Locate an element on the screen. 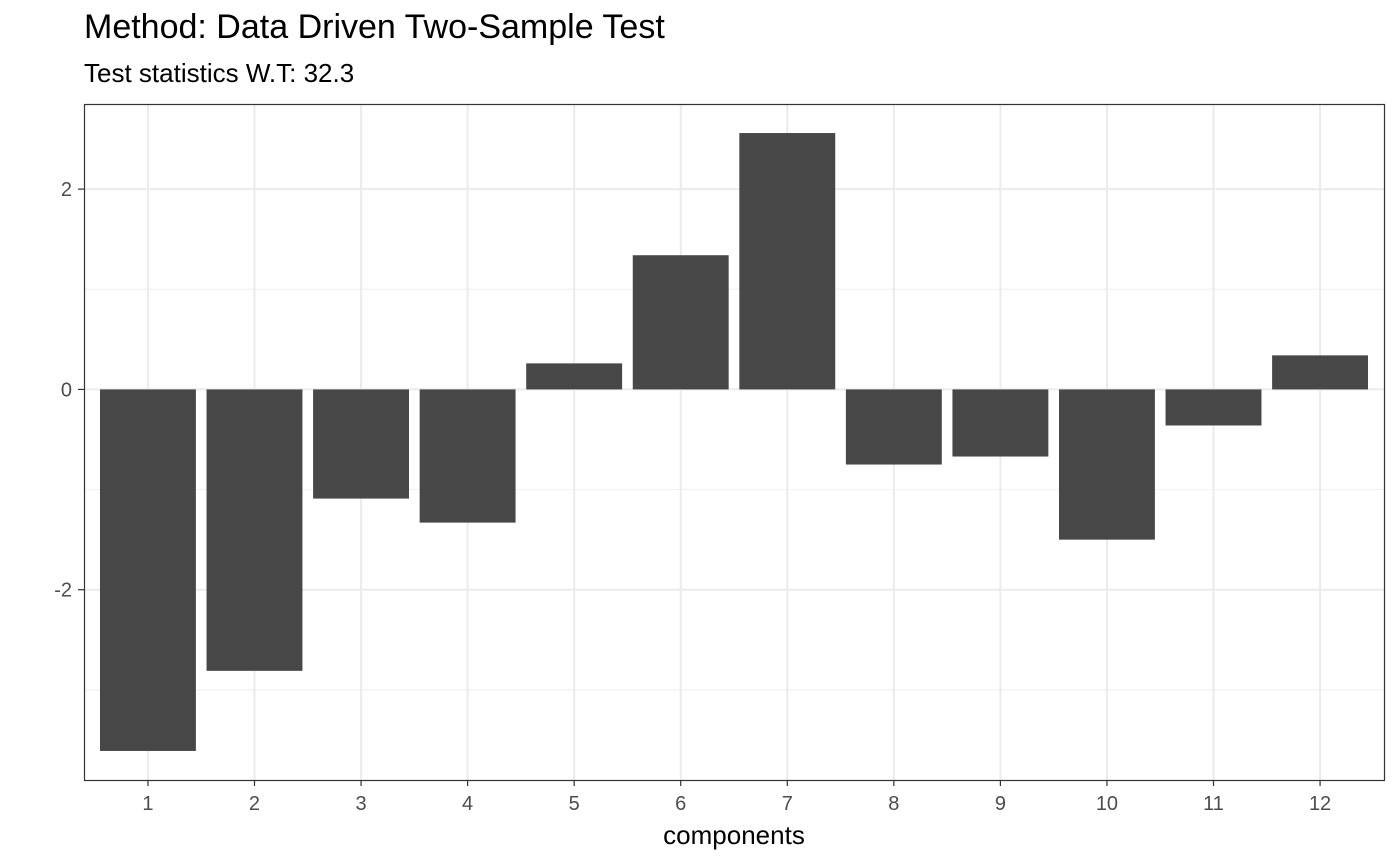  y-tick-label: 2 is located at coordinates (66, 190).